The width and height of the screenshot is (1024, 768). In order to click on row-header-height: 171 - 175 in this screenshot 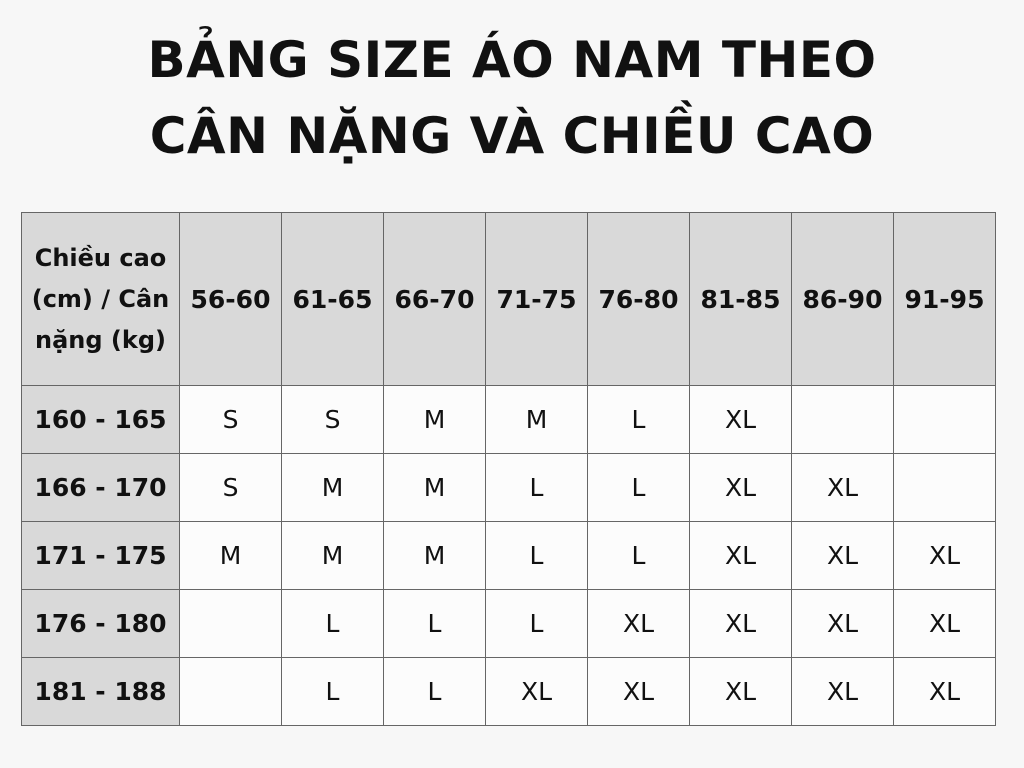, I will do `click(100, 555)`.